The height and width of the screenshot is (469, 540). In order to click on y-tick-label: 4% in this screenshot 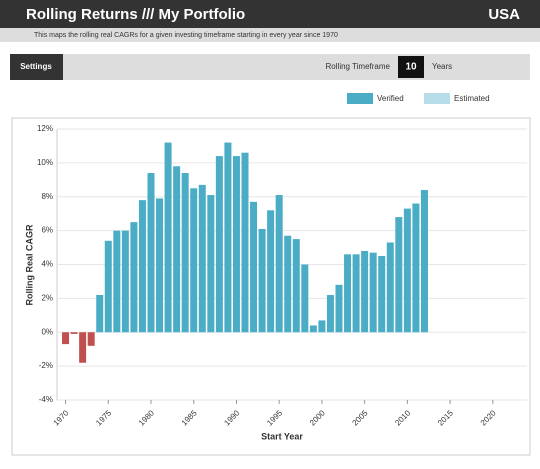, I will do `click(47, 264)`.